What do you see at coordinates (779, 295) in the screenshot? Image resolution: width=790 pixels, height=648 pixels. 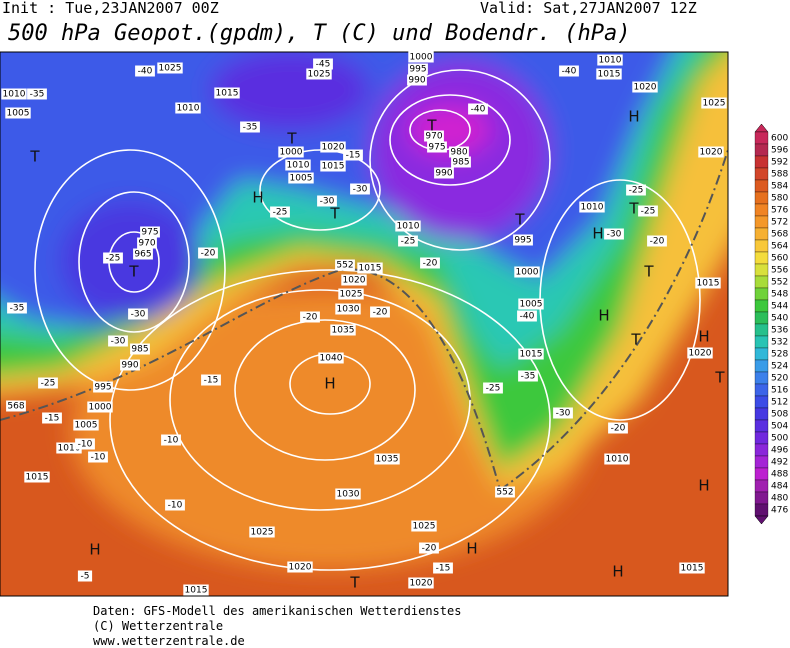 I see `colorbar-label: 548` at bounding box center [779, 295].